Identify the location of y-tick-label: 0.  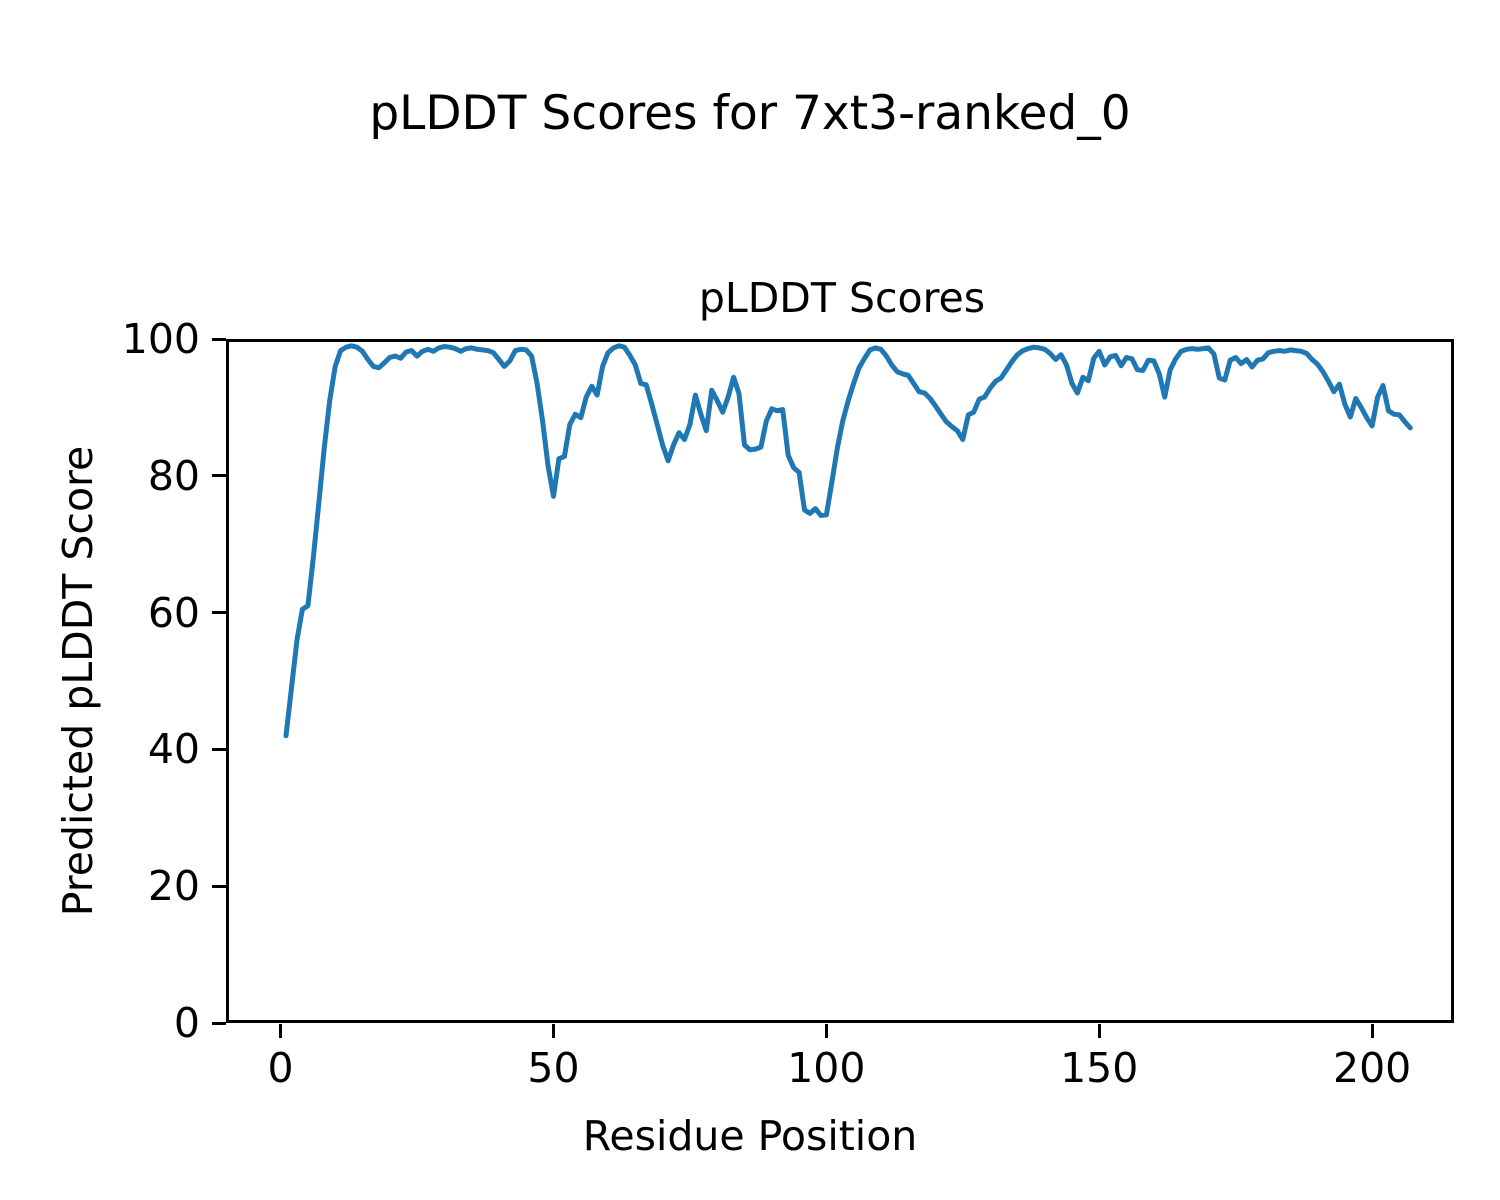
(186, 1023).